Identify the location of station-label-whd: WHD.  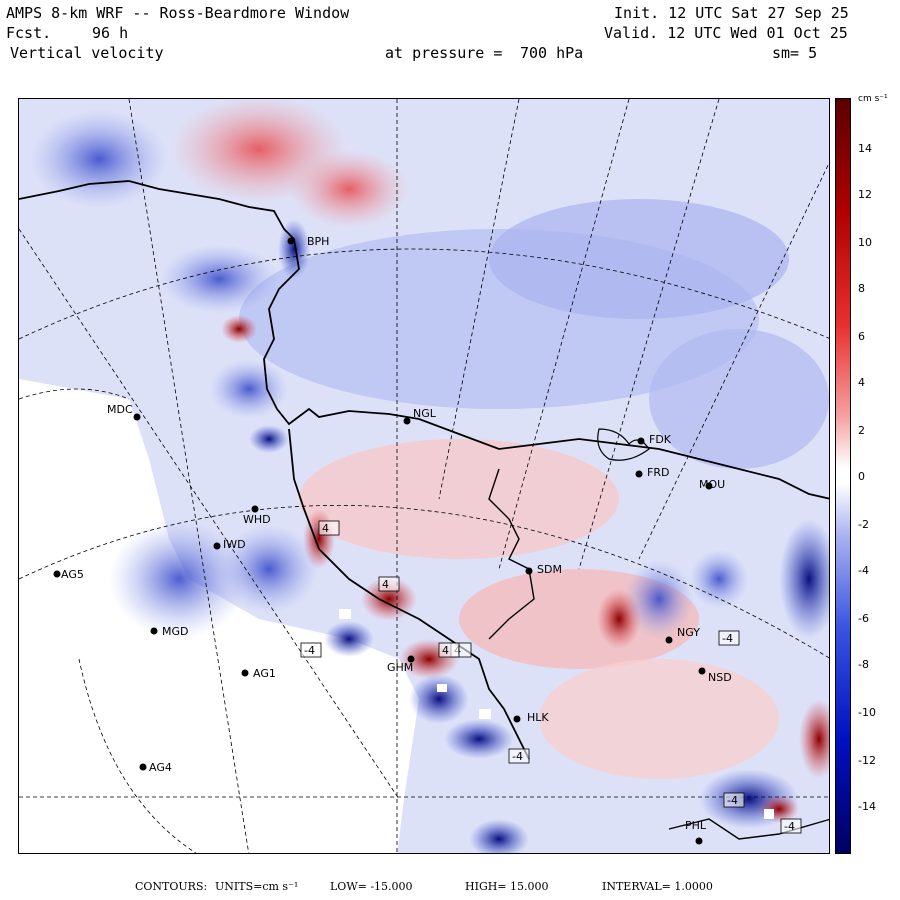
(257, 519).